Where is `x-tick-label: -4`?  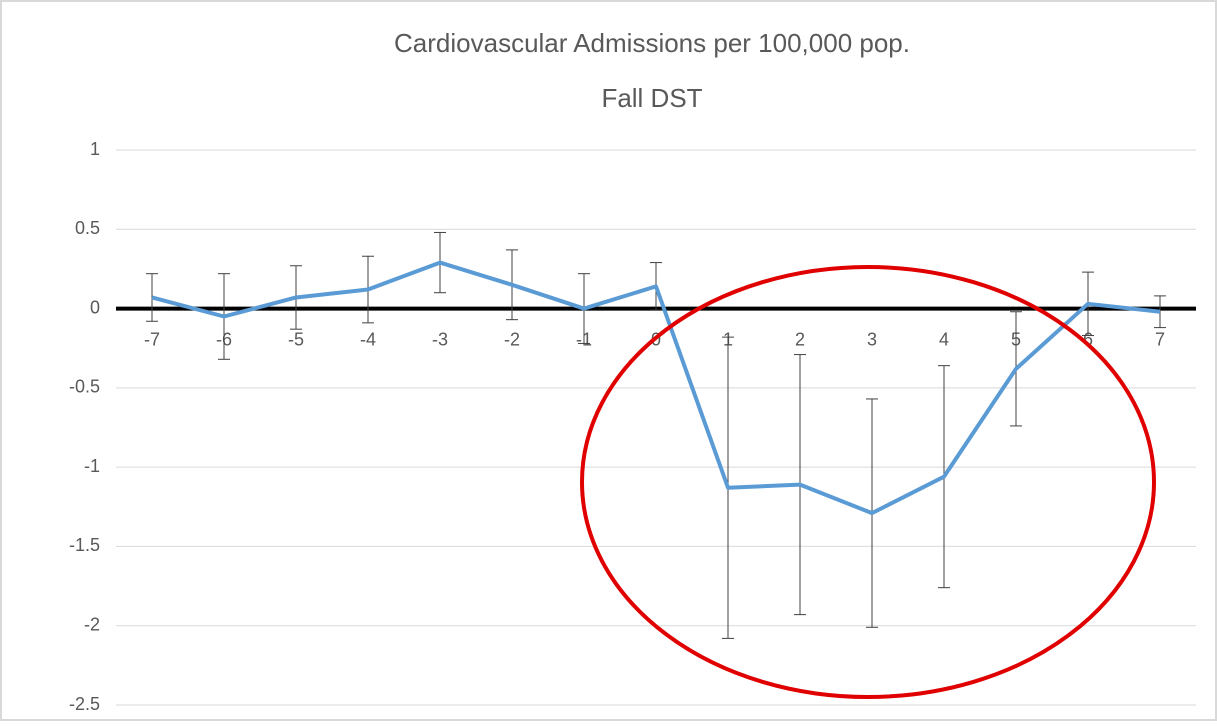 x-tick-label: -4 is located at coordinates (368, 339).